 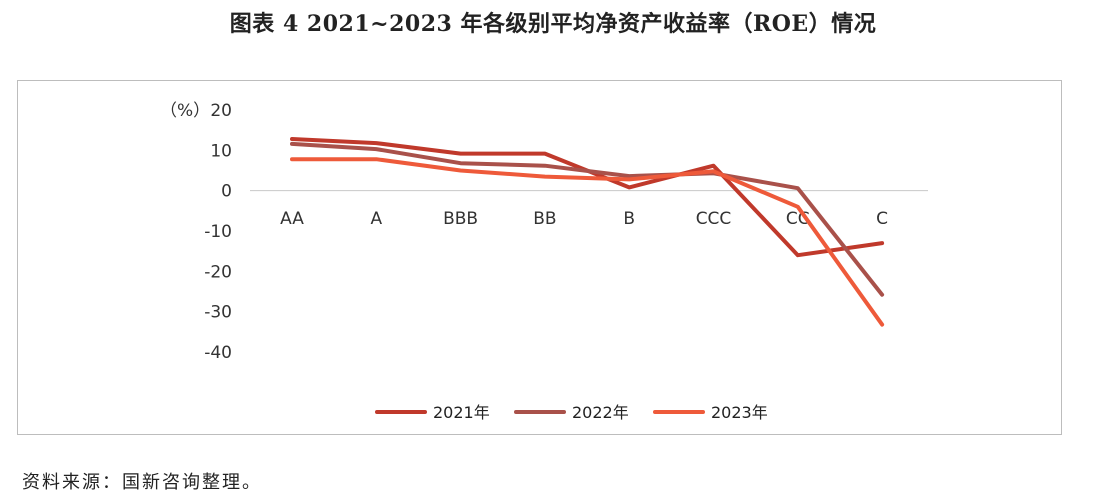 I want to click on y-tick-labels: 20 10 0 -10 -20 -30 -40, so click(x=218, y=232).